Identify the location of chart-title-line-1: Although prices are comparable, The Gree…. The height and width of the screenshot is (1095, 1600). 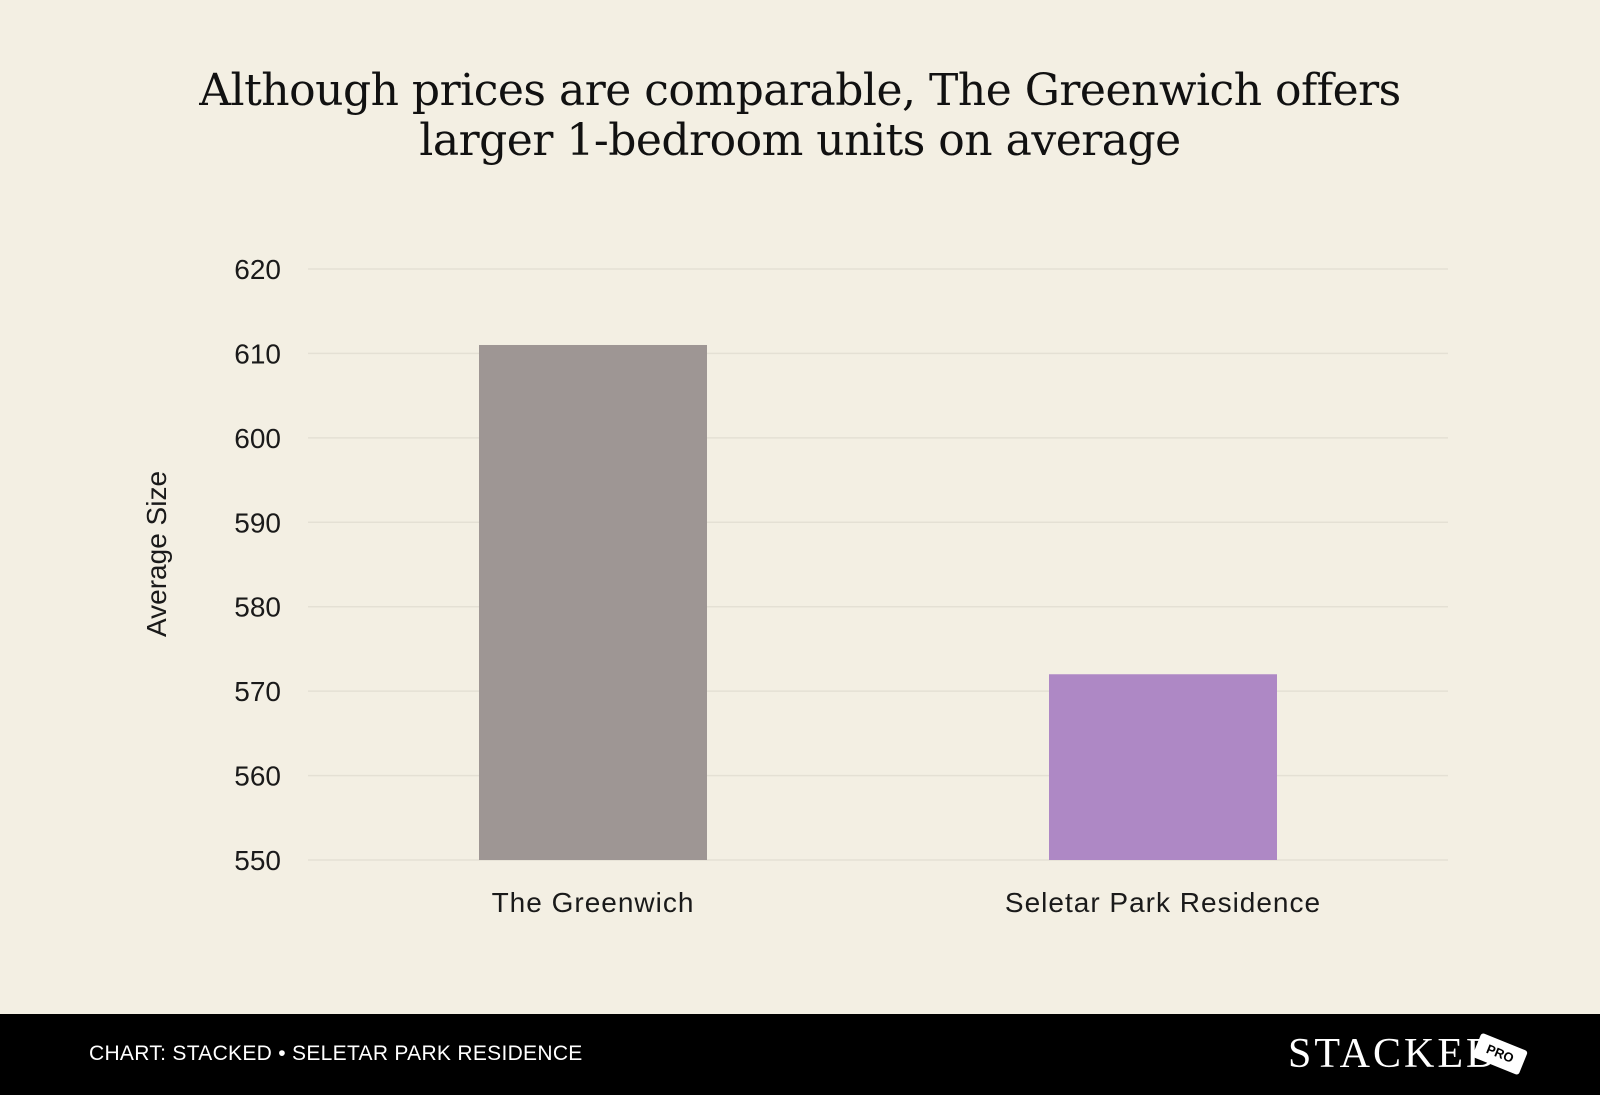
(800, 90).